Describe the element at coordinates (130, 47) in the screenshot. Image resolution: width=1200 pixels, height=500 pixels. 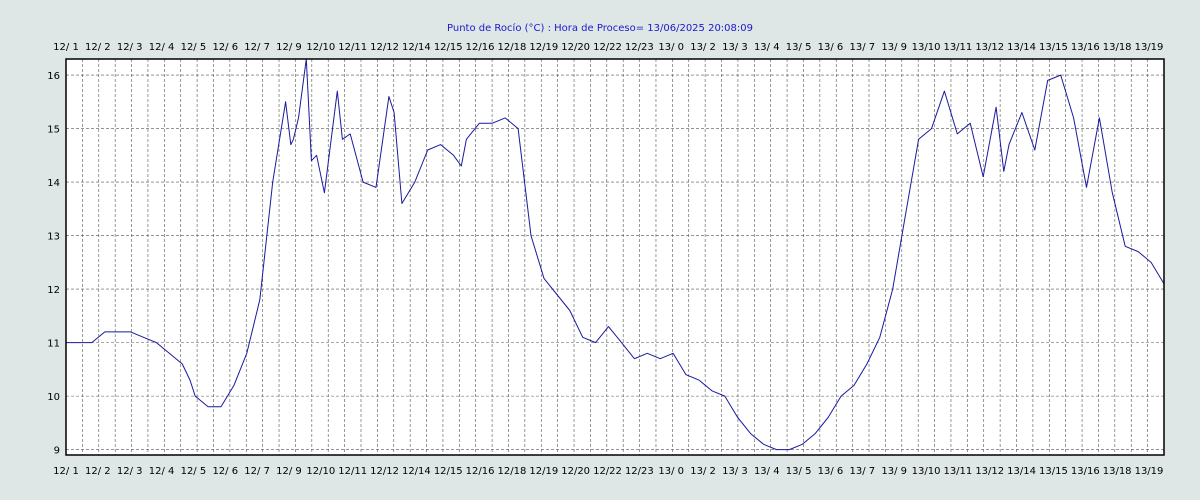
I see `x-tick-label-top: 12/ 3` at that location.